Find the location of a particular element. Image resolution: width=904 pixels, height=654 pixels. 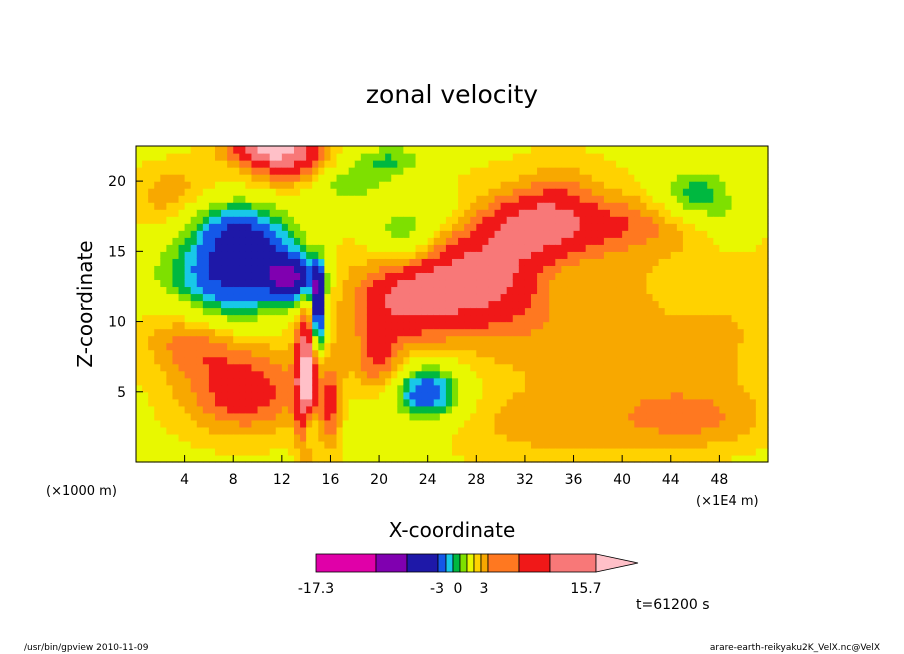

colorbar-segment is located at coordinates (484, 563).